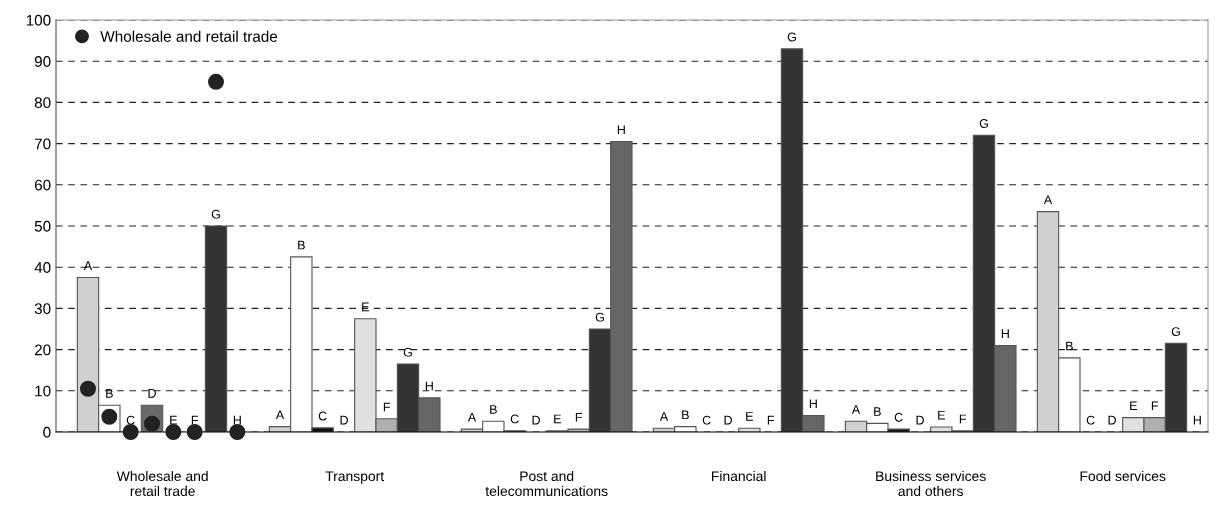 This screenshot has height=526, width=1220. Describe the element at coordinates (429, 386) in the screenshot. I see `series-label: H` at that location.